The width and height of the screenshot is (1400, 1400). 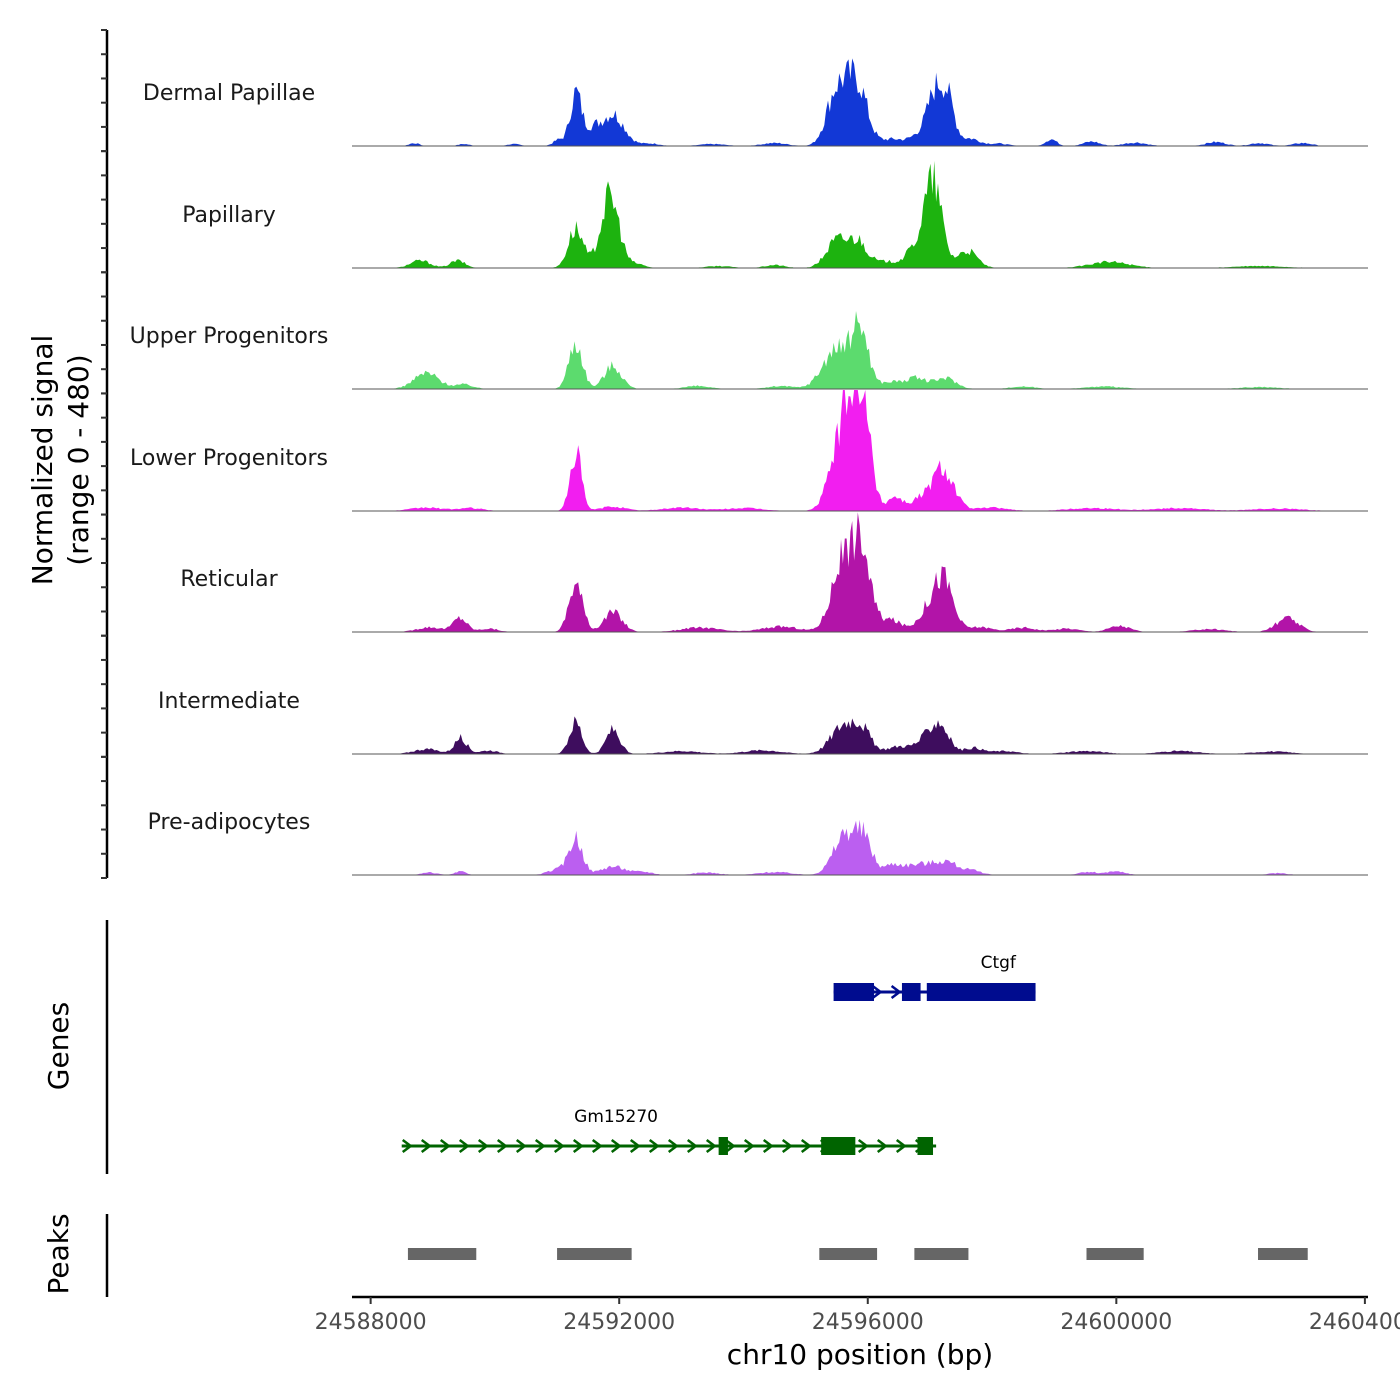 I want to click on track-pre-adipocytes: Pre-adipocytes, so click(x=758, y=843).